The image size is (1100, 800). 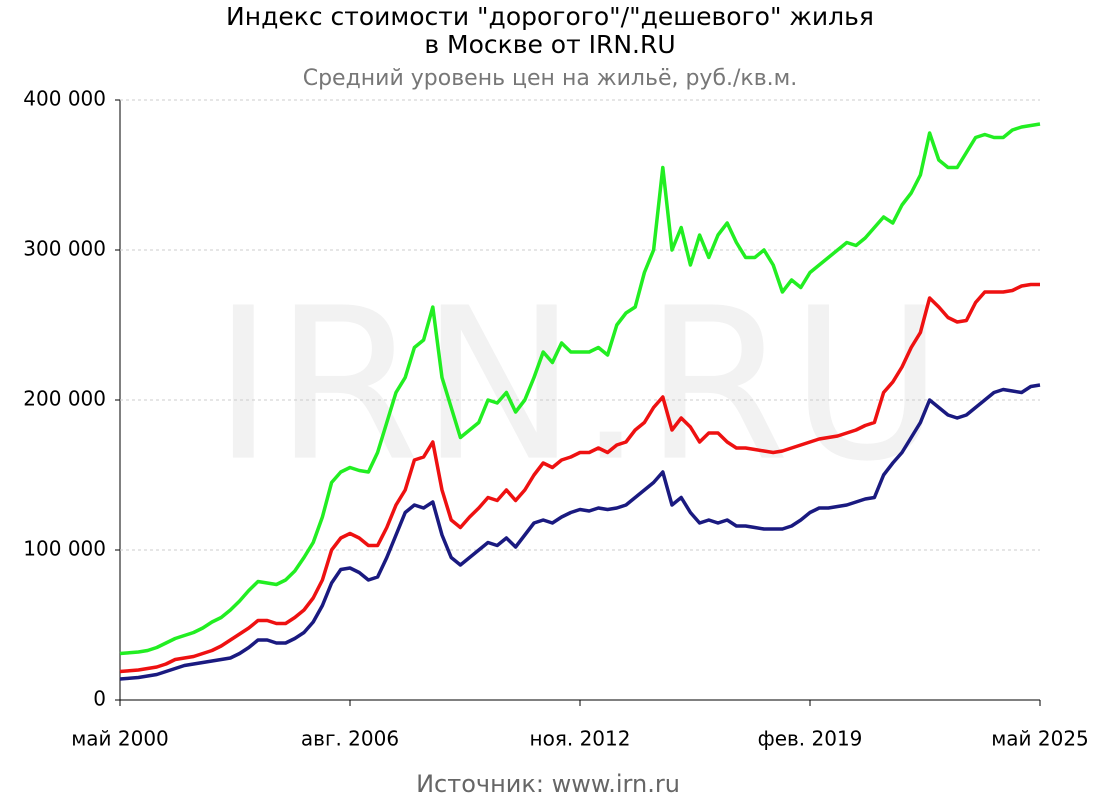 What do you see at coordinates (580, 739) in the screenshot?
I see `x-tick-label: ноя. 2012` at bounding box center [580, 739].